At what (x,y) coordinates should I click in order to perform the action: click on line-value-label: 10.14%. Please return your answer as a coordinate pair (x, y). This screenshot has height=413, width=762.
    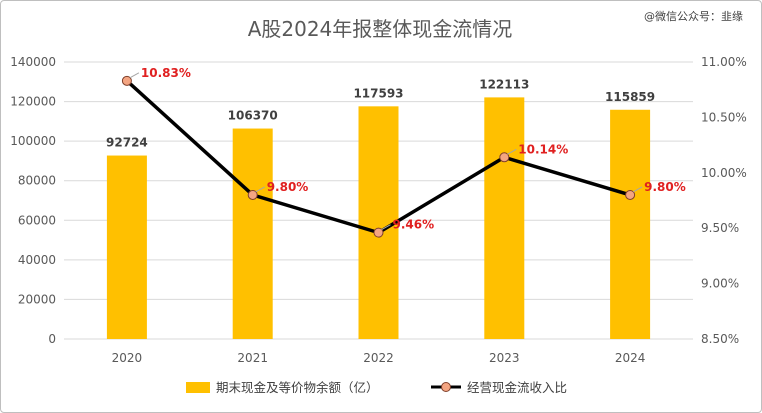
    Looking at the image, I should click on (543, 149).